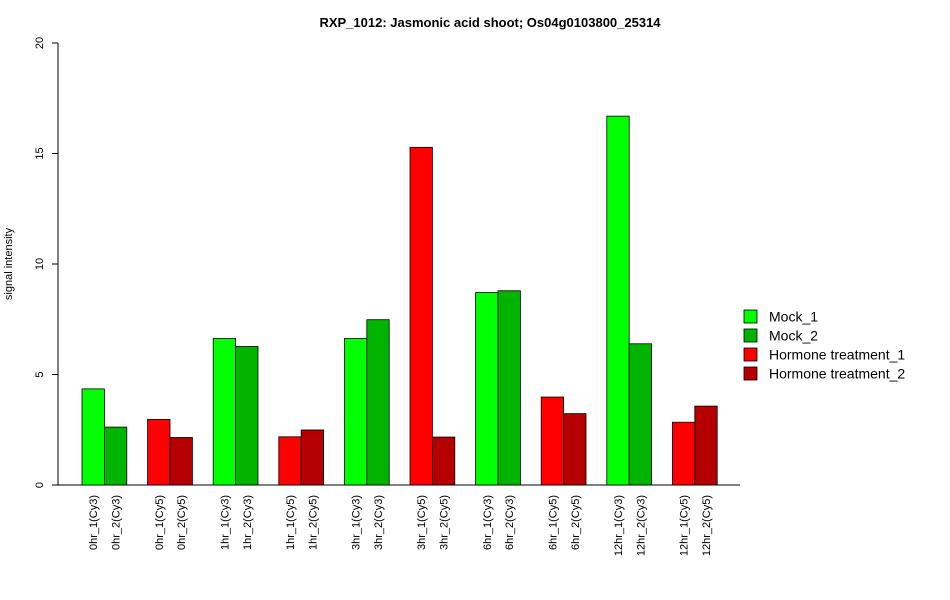 This screenshot has width=950, height=600. Describe the element at coordinates (707, 525) in the screenshot. I see `x-tick-label: 12hr_2(Cy5)` at that location.